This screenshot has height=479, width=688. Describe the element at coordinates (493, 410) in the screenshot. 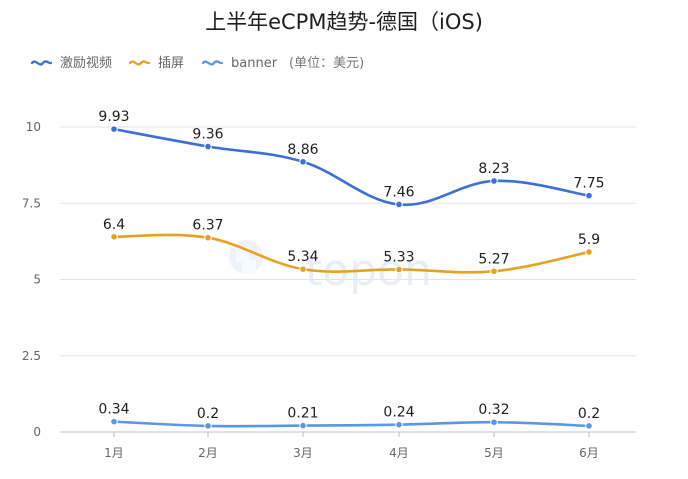

I see `data-label-banner-4: 0.32` at that location.